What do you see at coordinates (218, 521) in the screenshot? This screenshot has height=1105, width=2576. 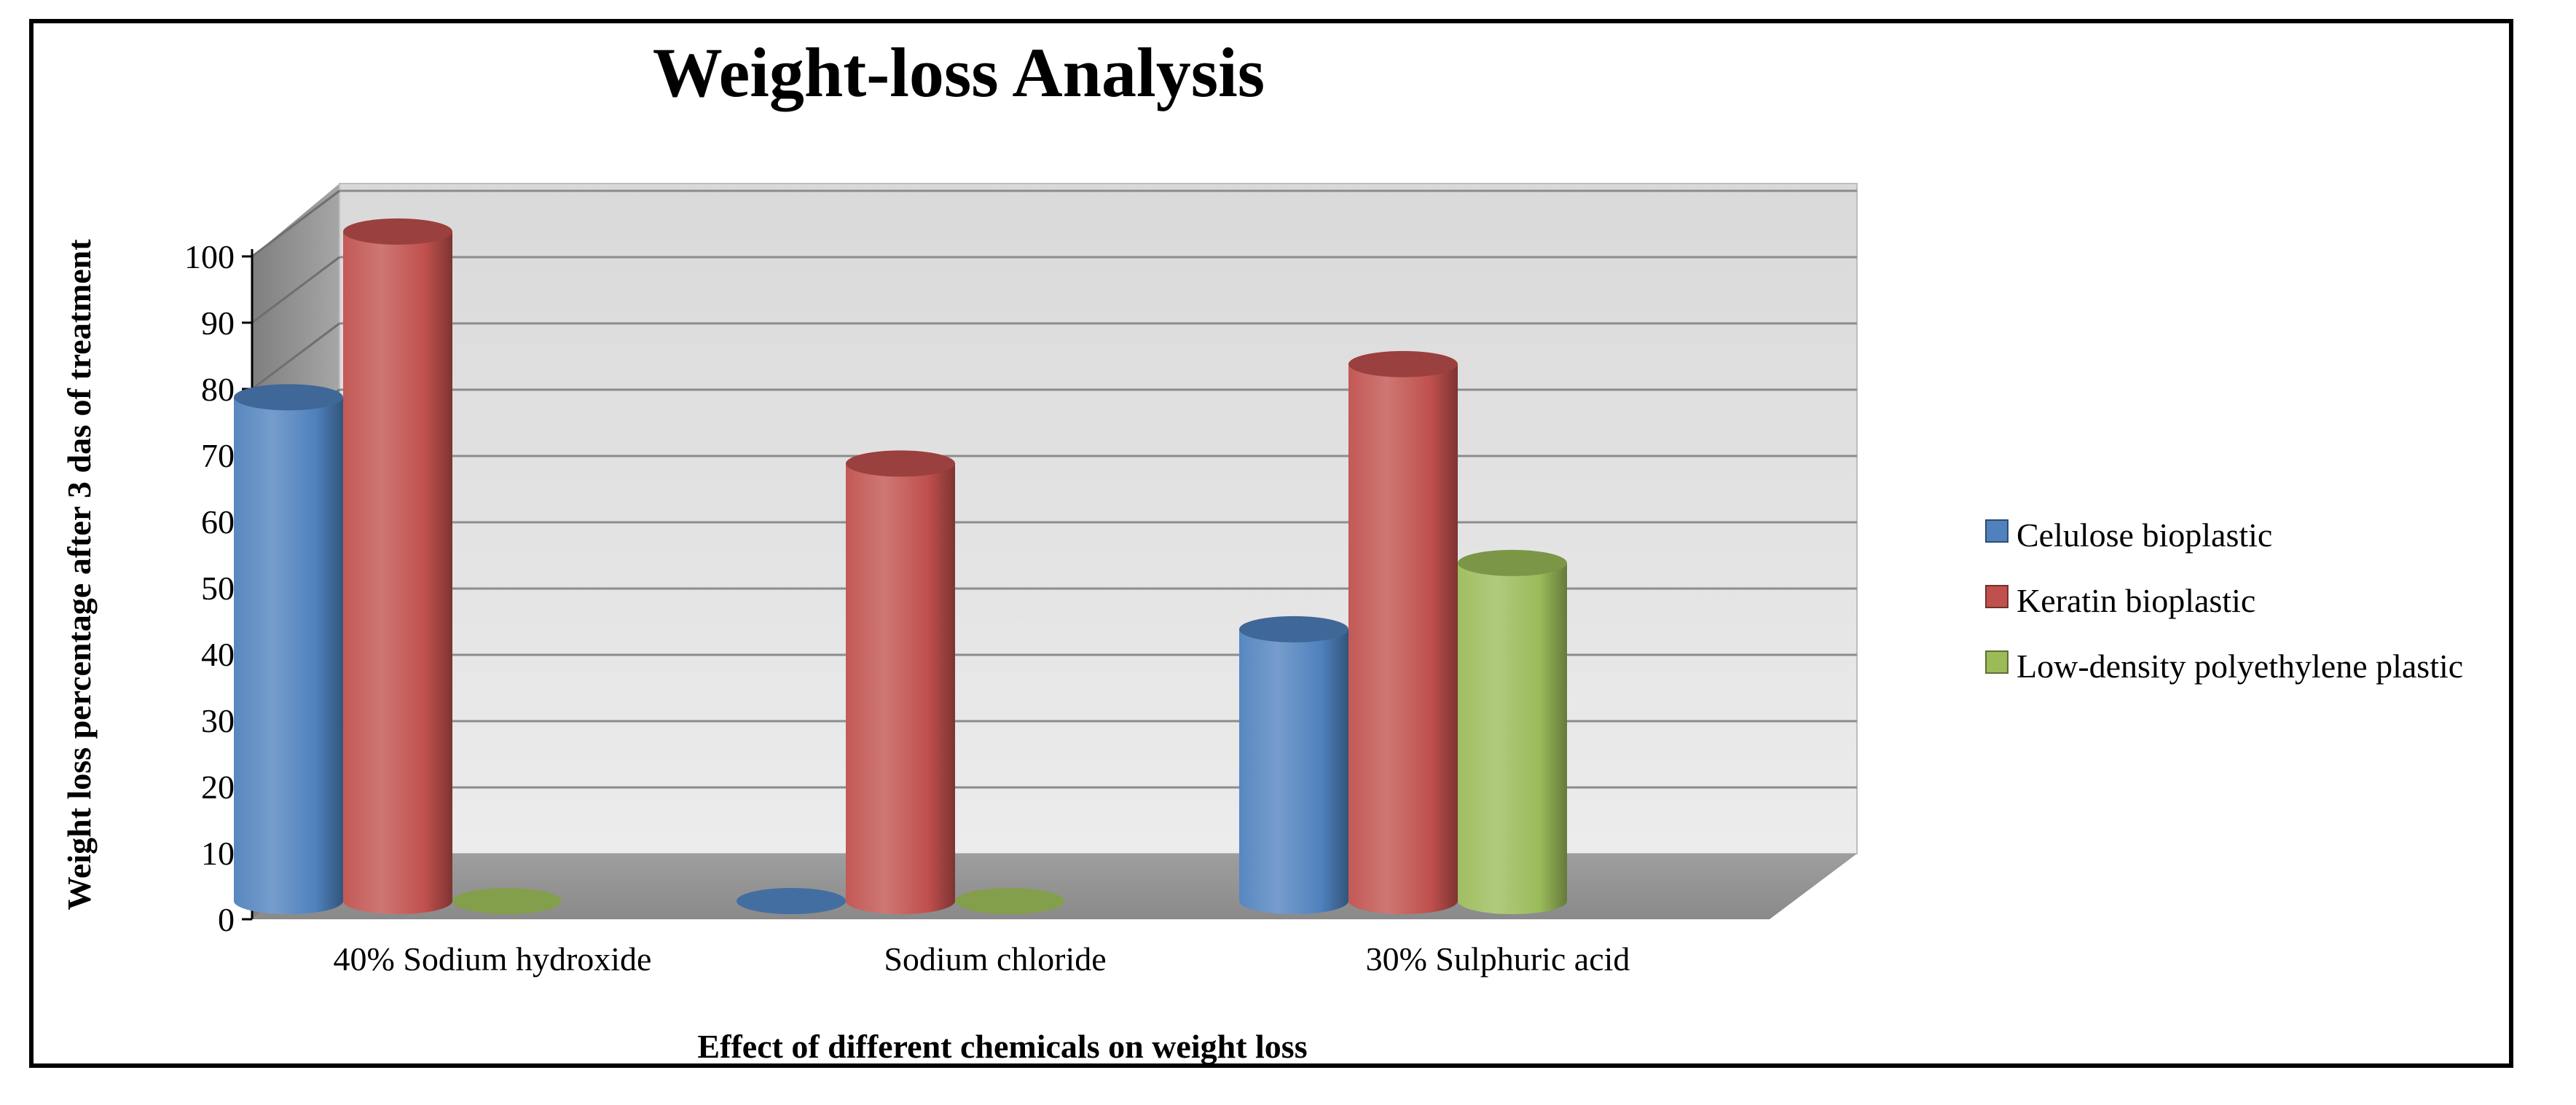 I see `y-tick-label: 60` at bounding box center [218, 521].